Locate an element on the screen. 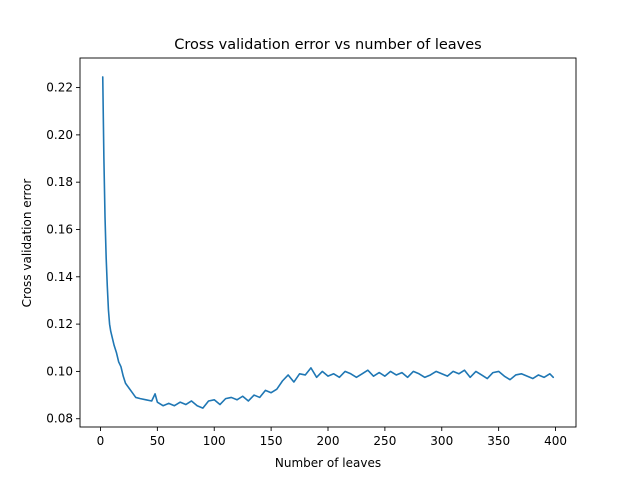 This screenshot has width=640, height=480. y-tick-label-2: 0.12 is located at coordinates (59, 324).